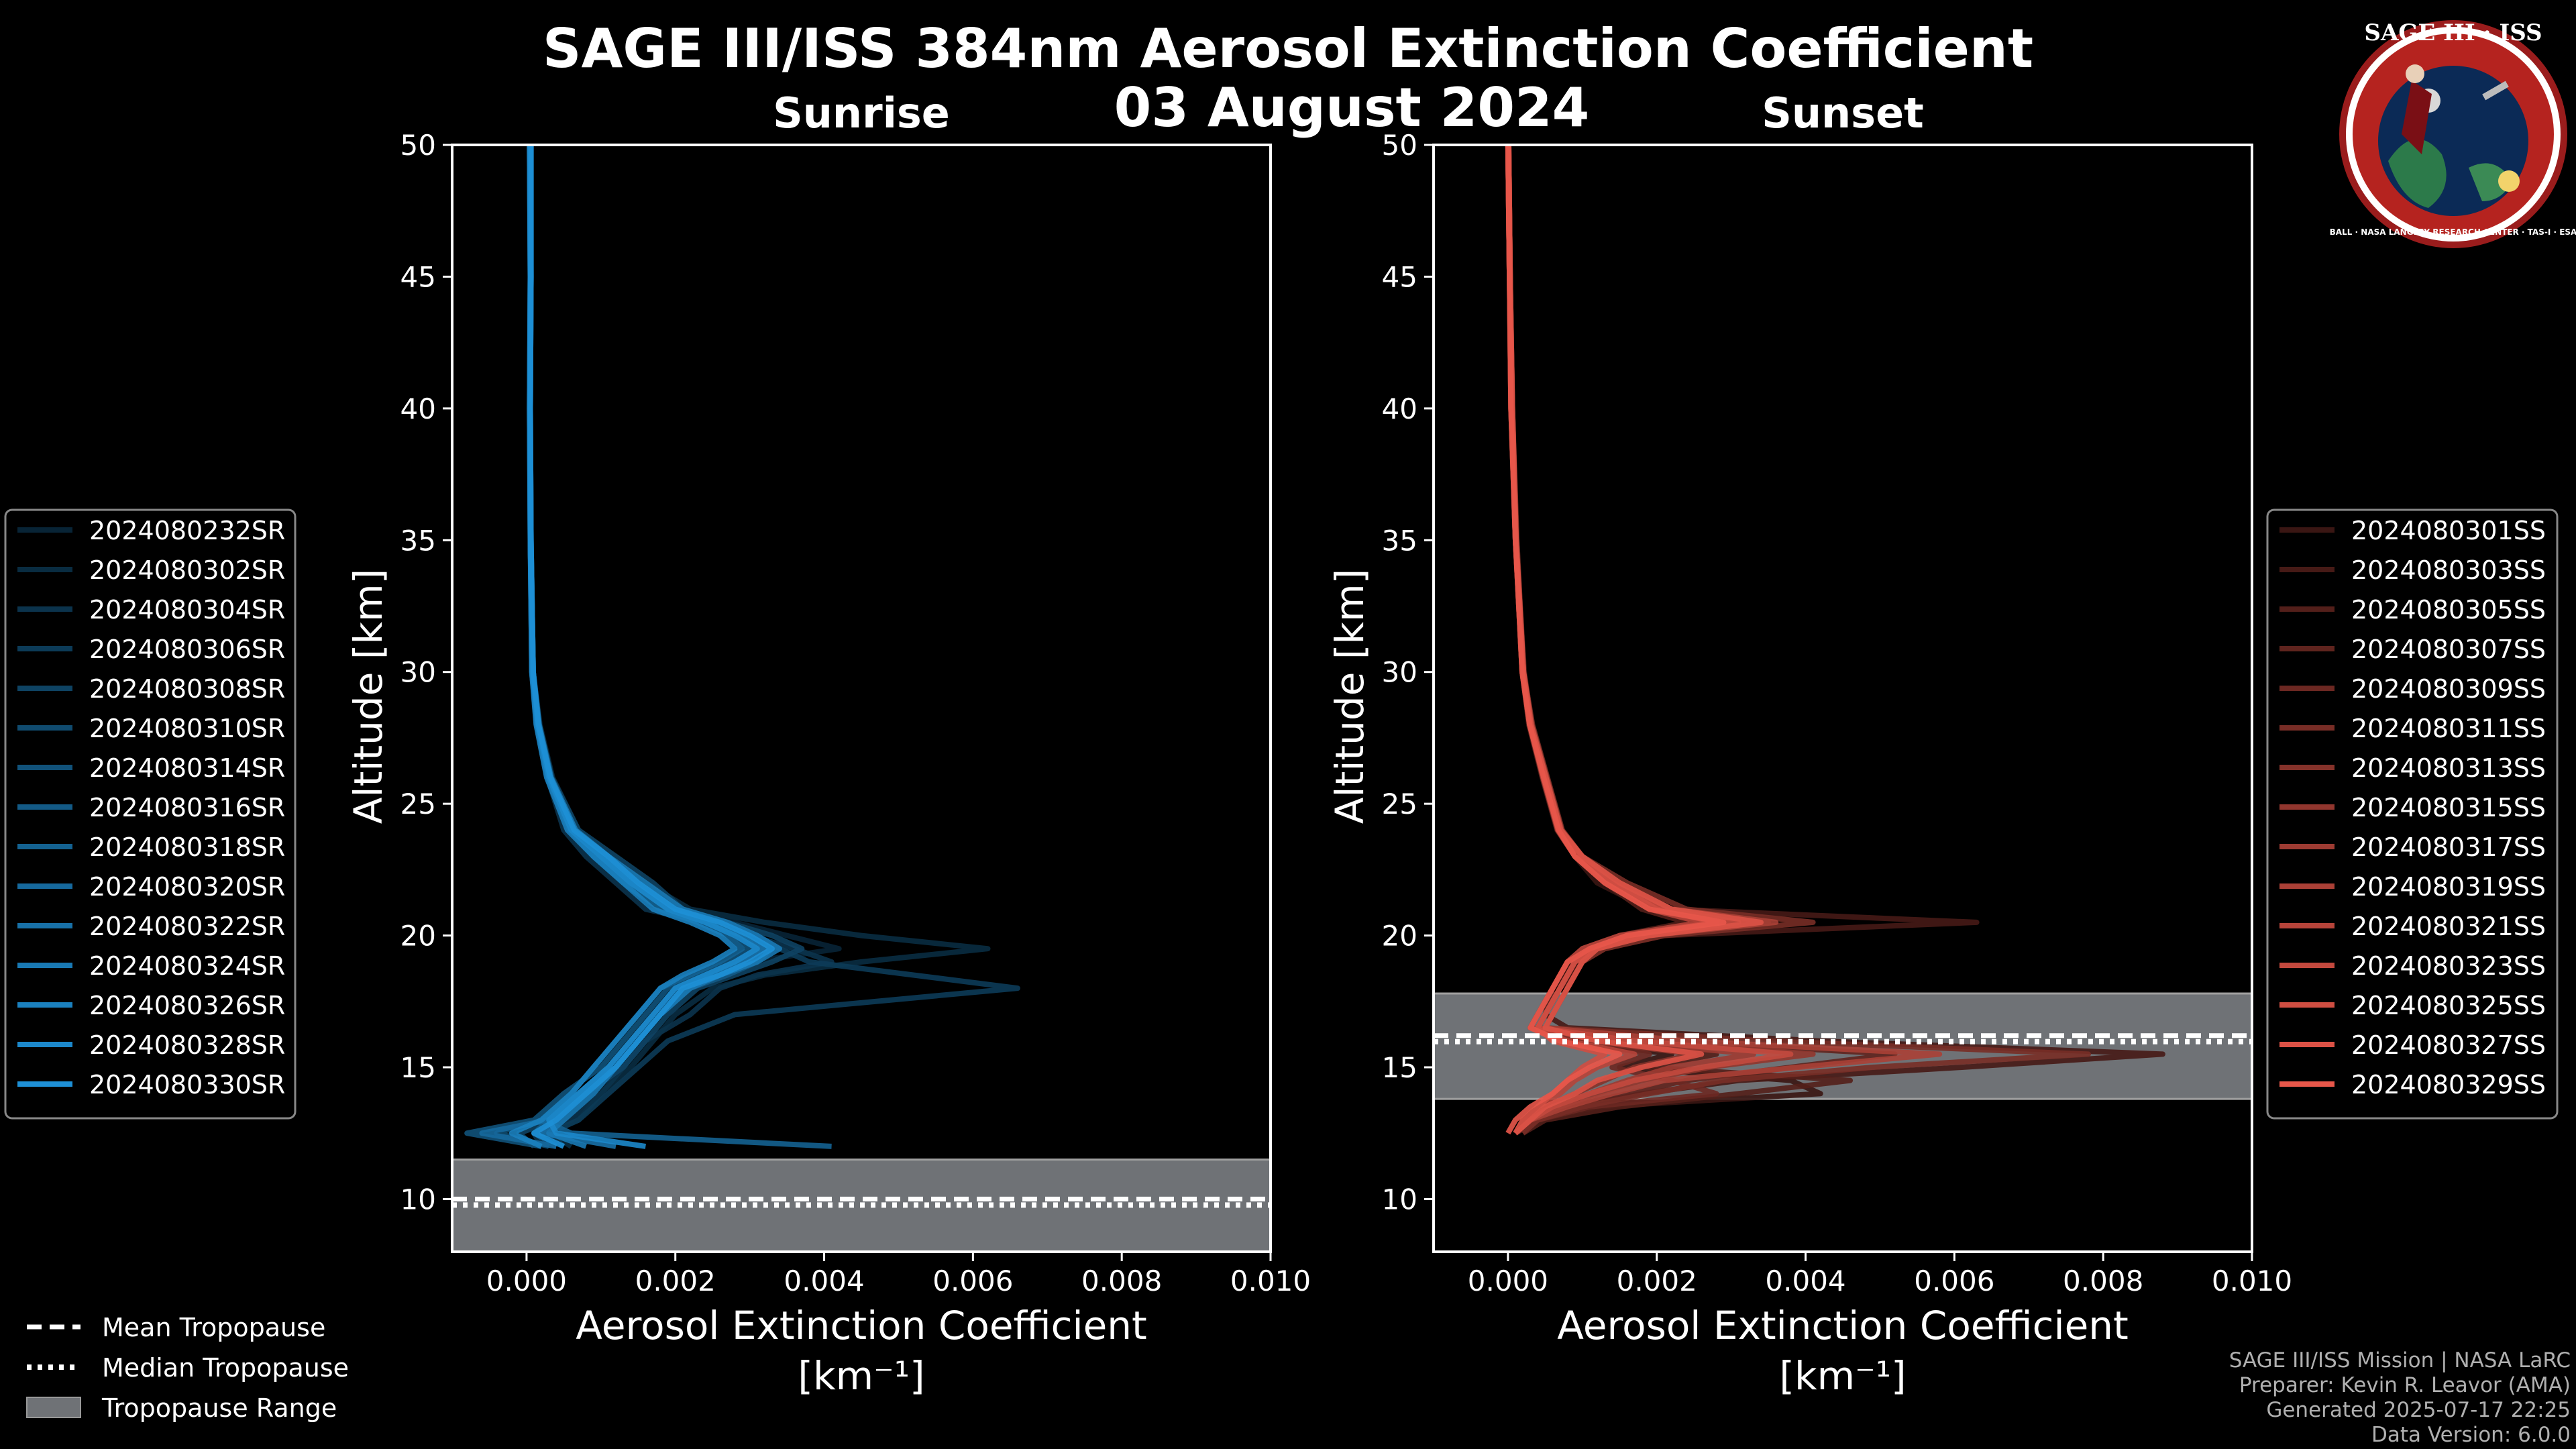 This screenshot has height=1449, width=2576. I want to click on legend-label: 2024080308SR, so click(187, 689).